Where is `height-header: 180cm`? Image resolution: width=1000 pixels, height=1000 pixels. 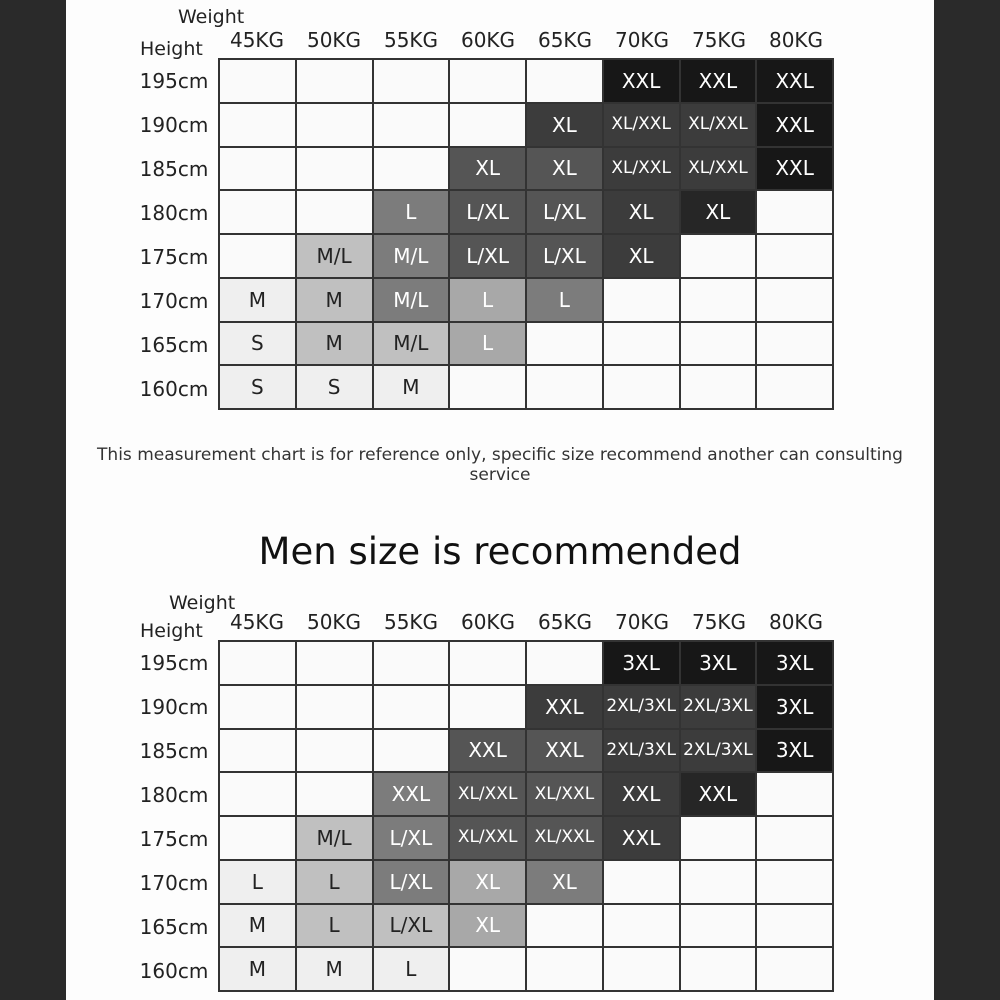
height-header: 180cm is located at coordinates (174, 213).